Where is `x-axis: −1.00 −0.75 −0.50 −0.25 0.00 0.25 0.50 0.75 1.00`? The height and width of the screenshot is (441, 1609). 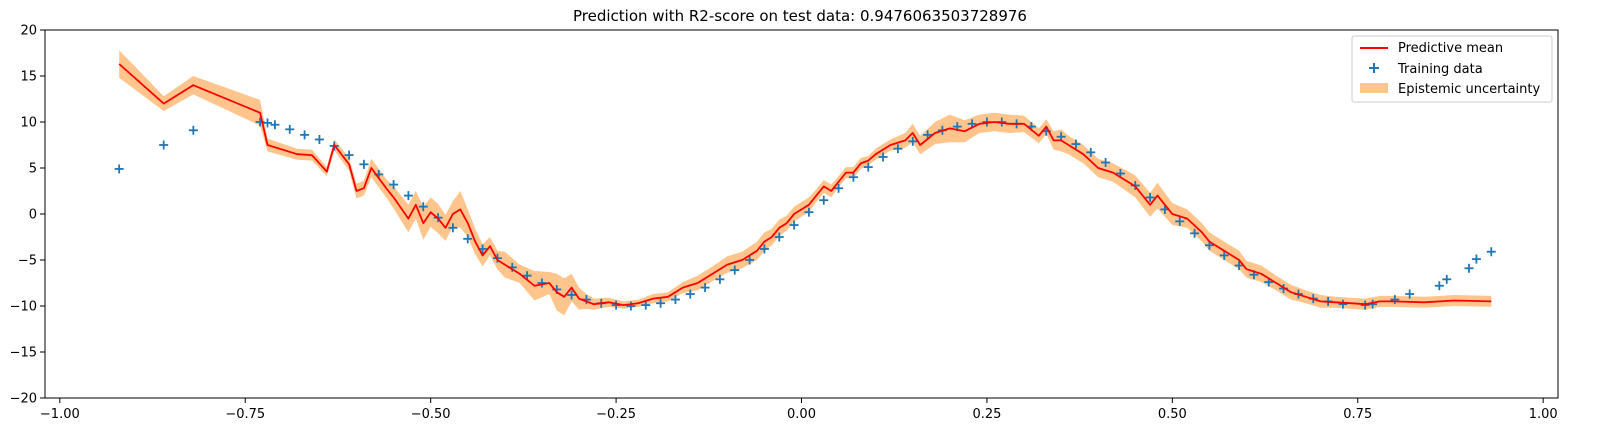
x-axis: −1.00 −0.75 −0.50 −0.25 0.00 0.25 0.50 0.75 1.00 is located at coordinates (799, 410).